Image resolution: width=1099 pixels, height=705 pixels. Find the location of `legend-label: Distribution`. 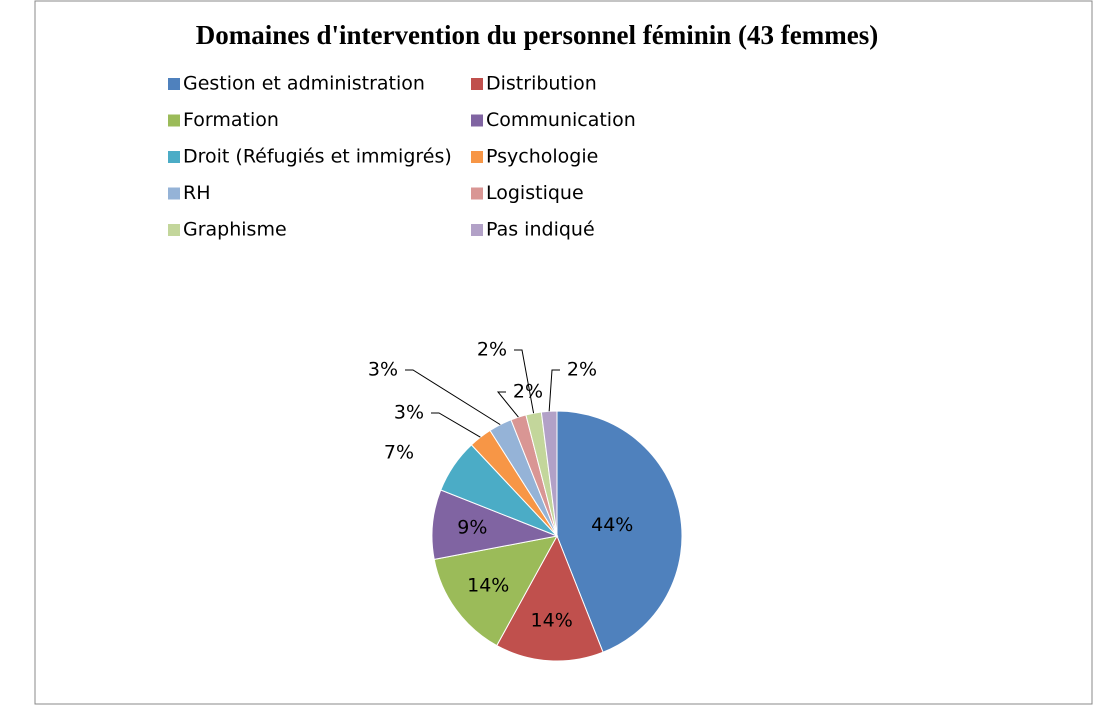

legend-label: Distribution is located at coordinates (541, 84).